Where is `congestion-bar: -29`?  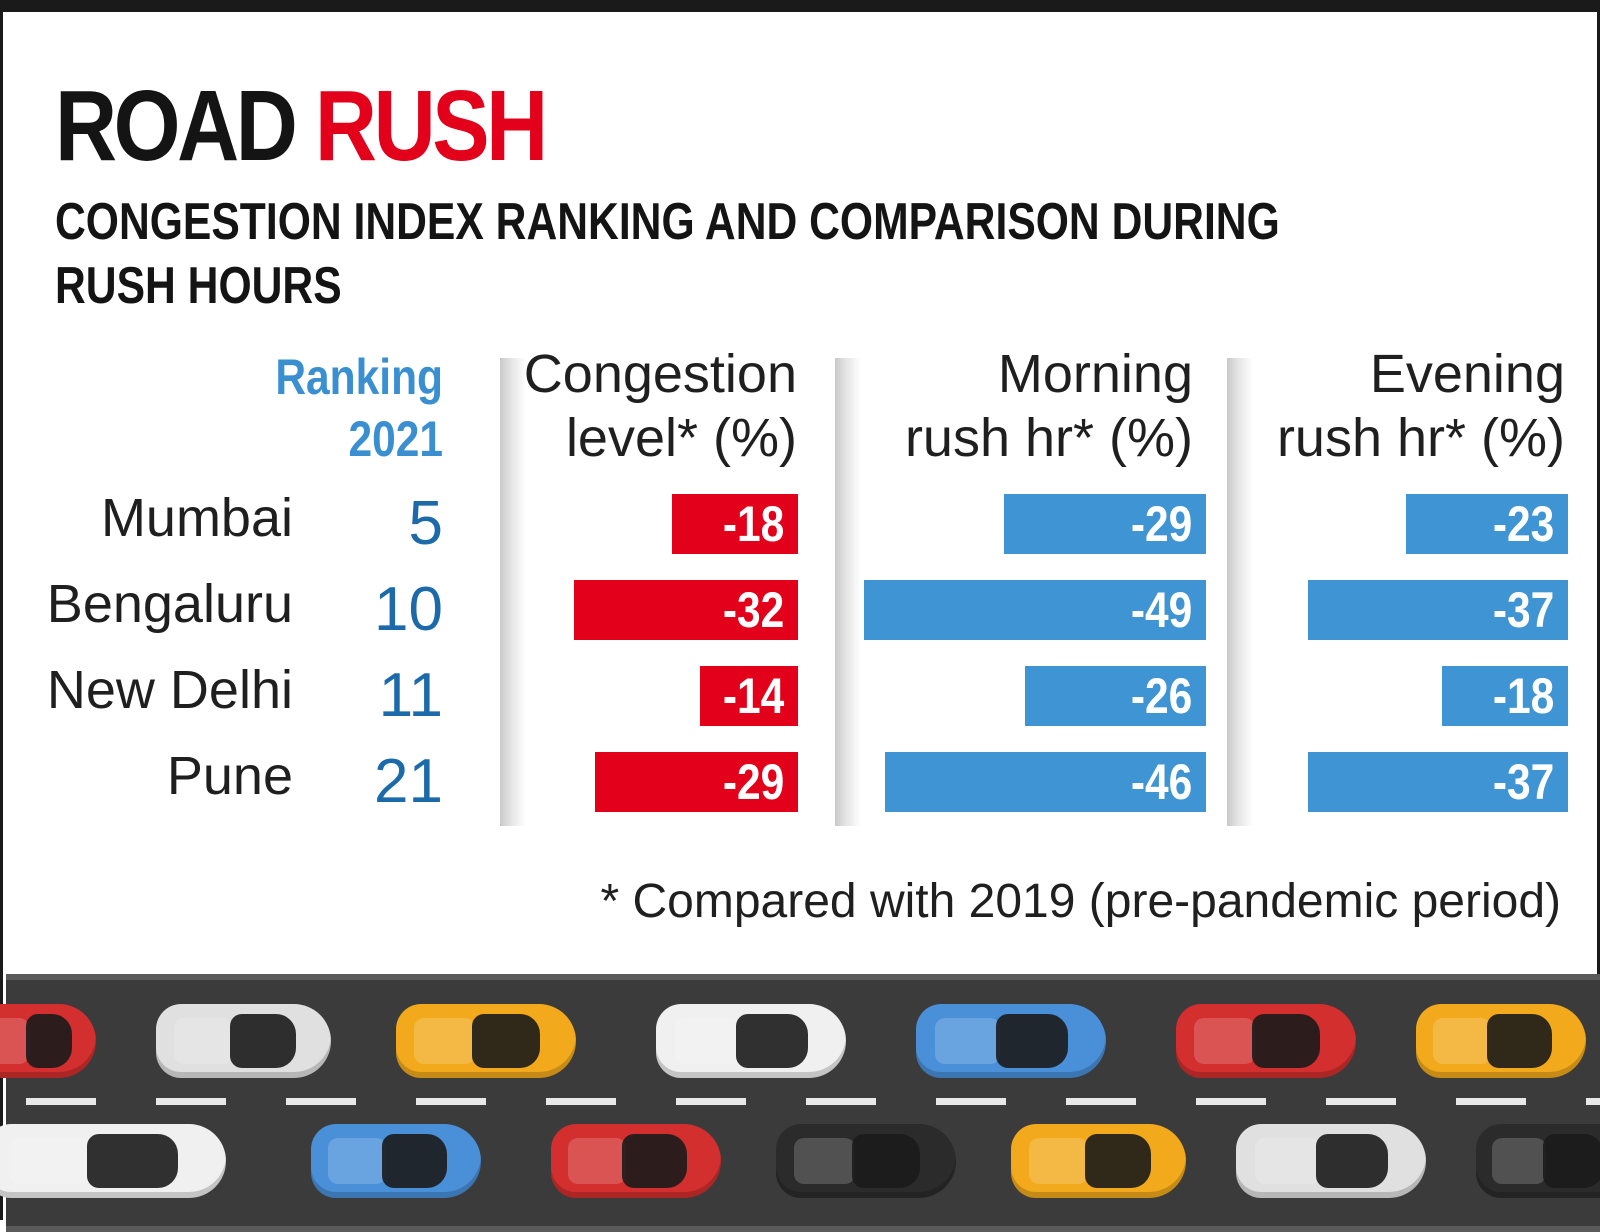 congestion-bar: -29 is located at coordinates (696, 782).